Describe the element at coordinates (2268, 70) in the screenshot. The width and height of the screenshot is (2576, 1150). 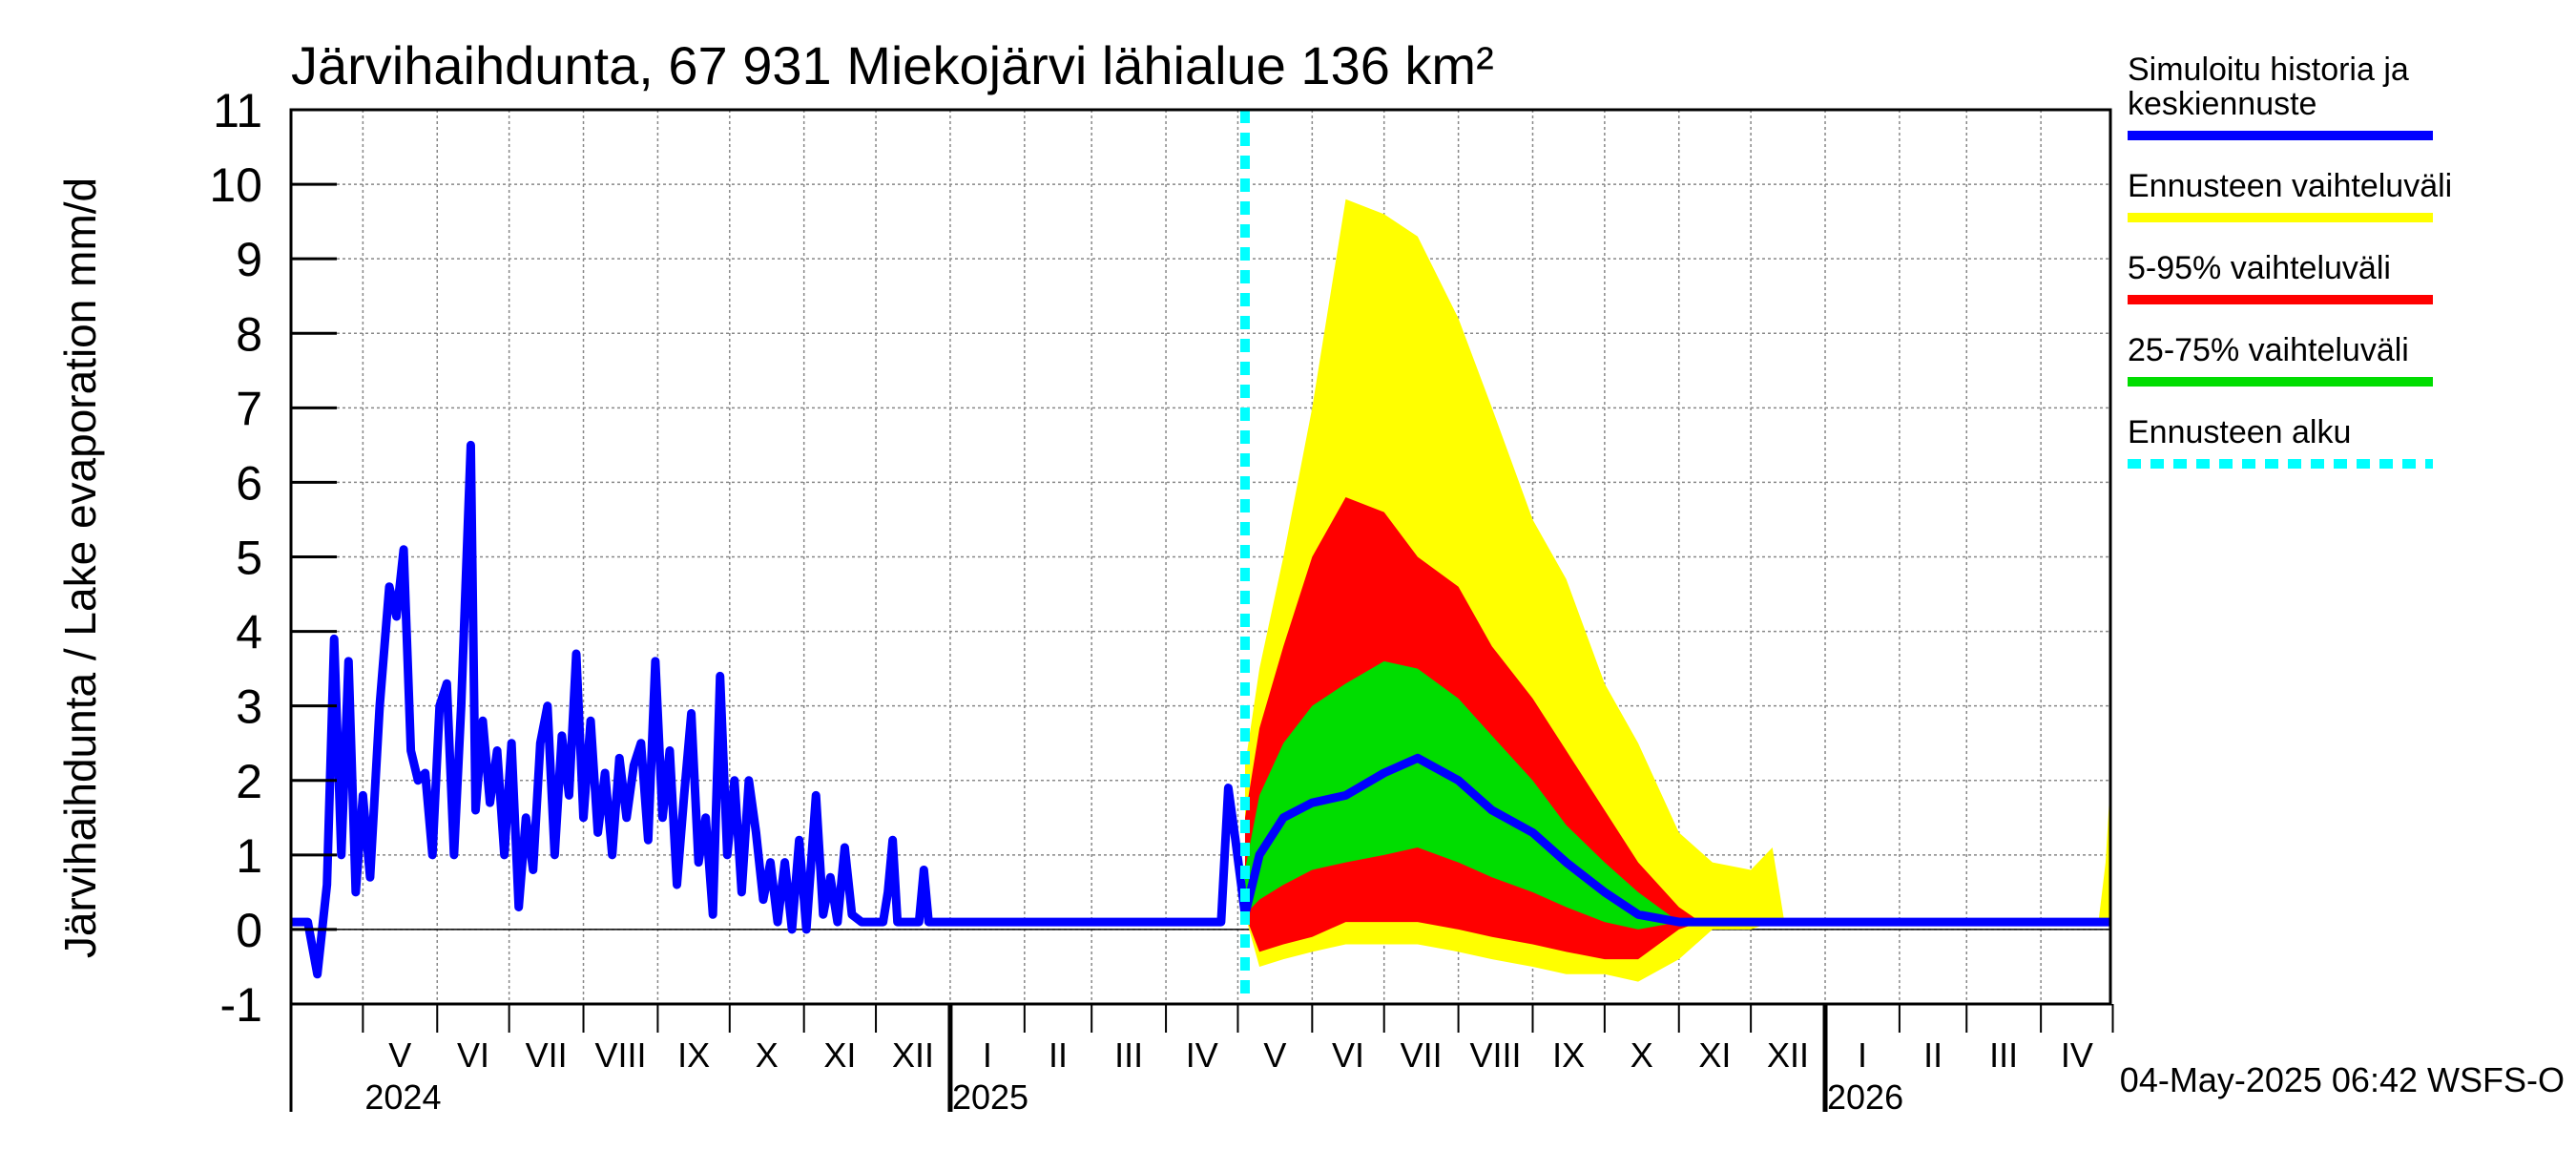
I see `legend-label: Simuloitu historia ja` at that location.